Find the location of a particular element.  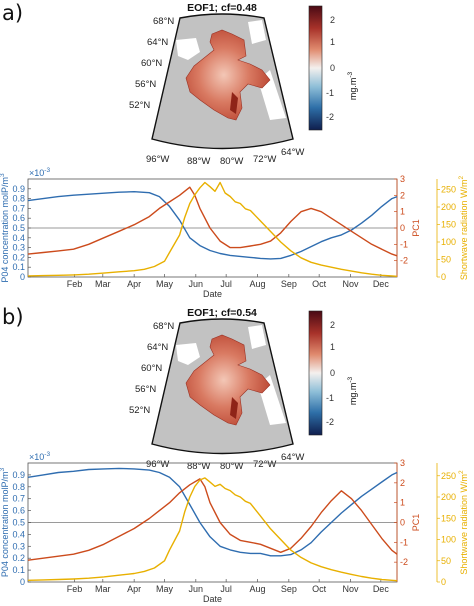

x-tick-label: May is located at coordinates (165, 589).